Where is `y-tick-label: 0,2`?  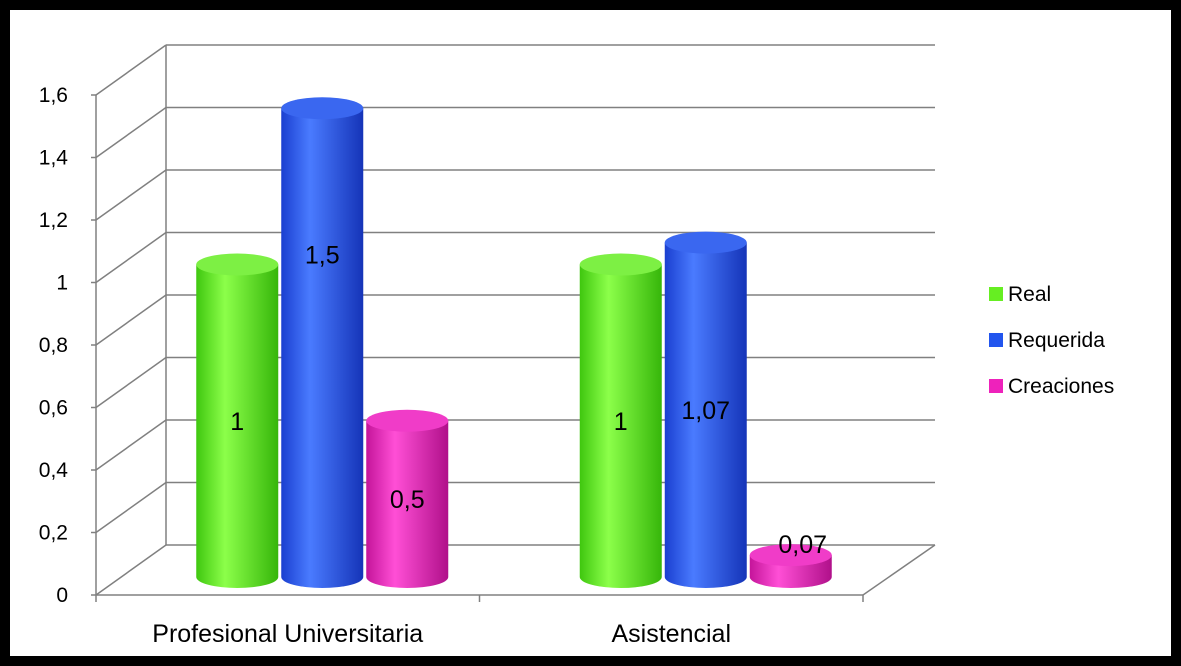
y-tick-label: 0,2 is located at coordinates (53, 533).